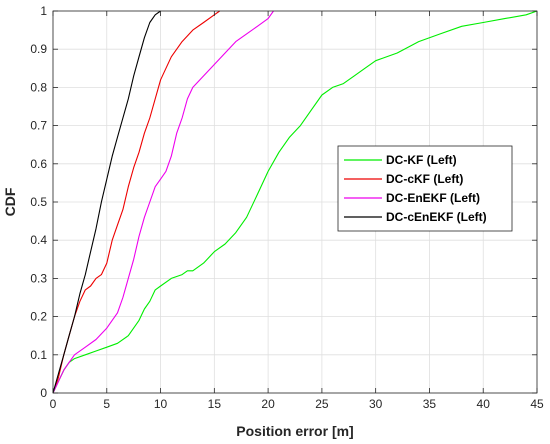 The height and width of the screenshot is (444, 550). Describe the element at coordinates (436, 217) in the screenshot. I see `legend-label-dc-cenekf-left: DC-cEnEKF (Left)` at that location.